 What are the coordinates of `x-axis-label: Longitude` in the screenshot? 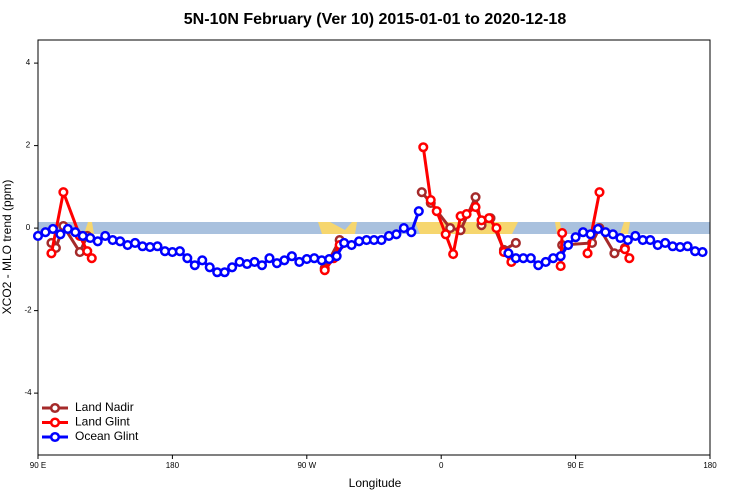 It's located at (375, 483).